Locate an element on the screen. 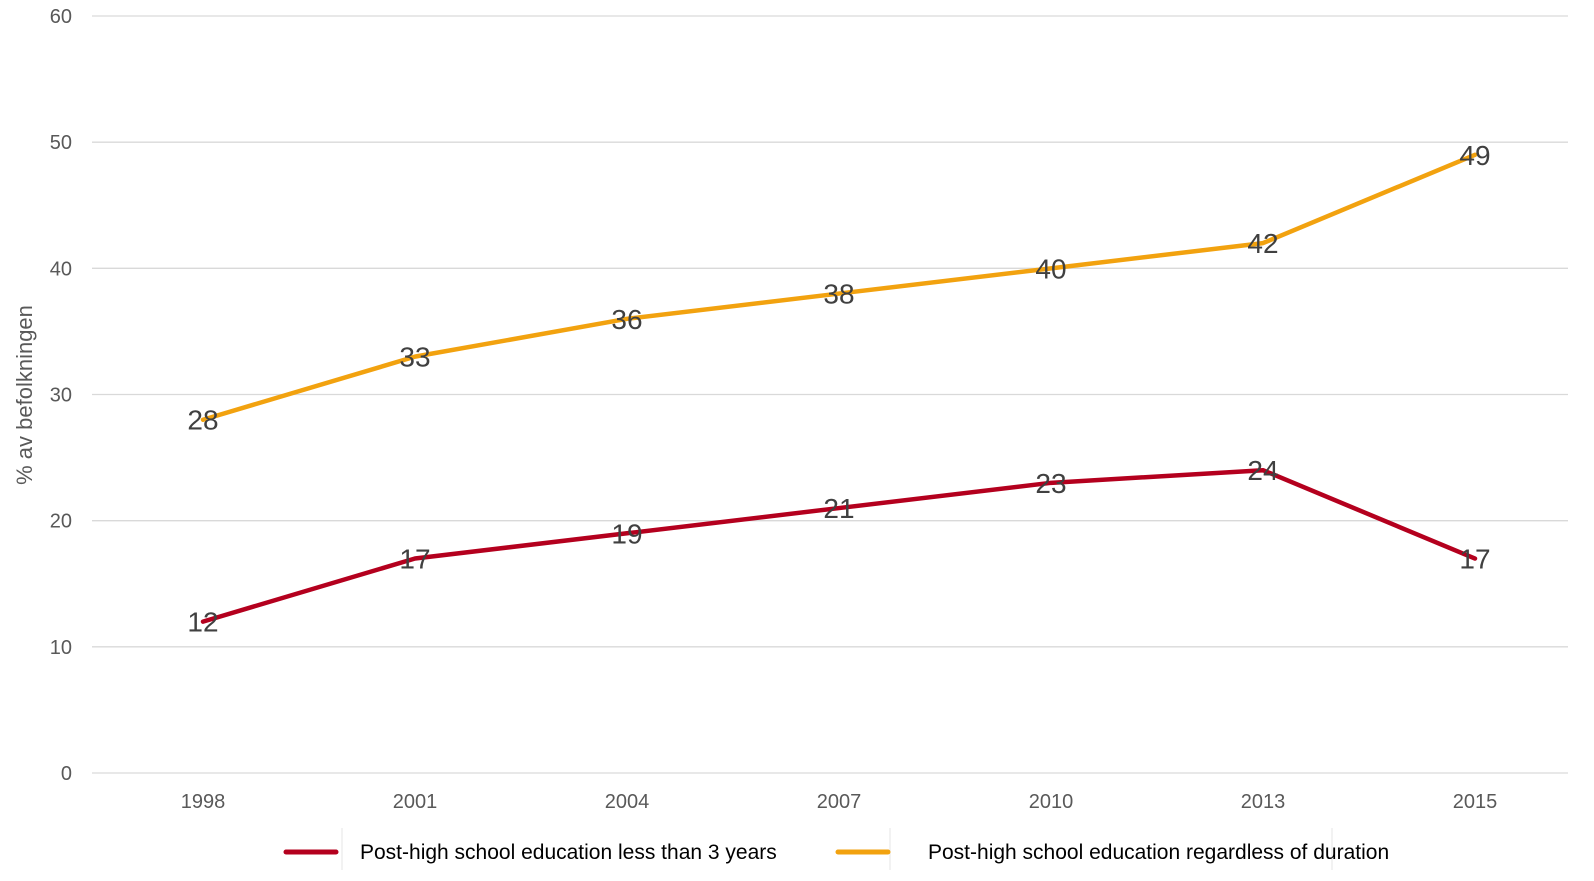 The width and height of the screenshot is (1594, 881). data-label: 19 is located at coordinates (626, 533).